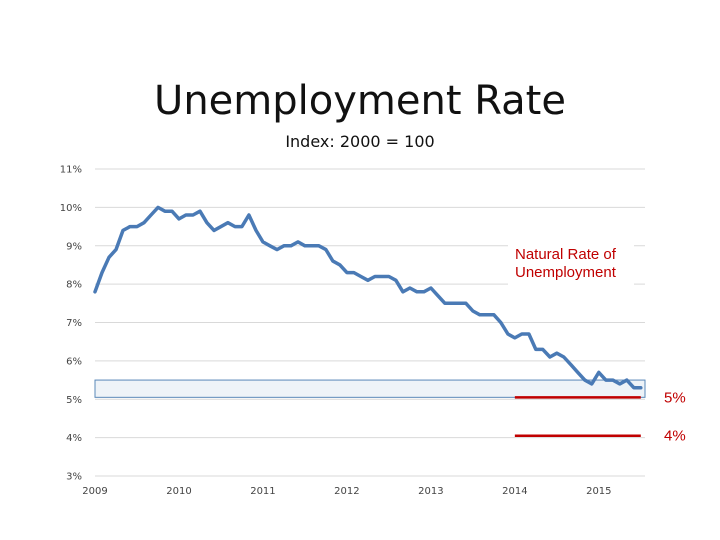 This screenshot has height=540, width=720. I want to click on x-tick-label-2011: 2011, so click(262, 491).